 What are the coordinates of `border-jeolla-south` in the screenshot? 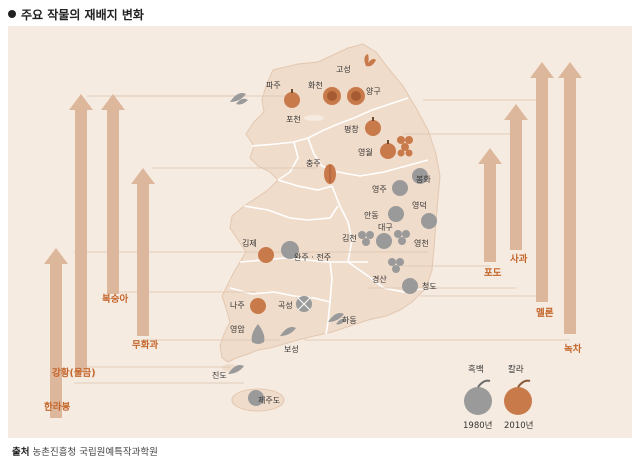 It's located at (280, 295).